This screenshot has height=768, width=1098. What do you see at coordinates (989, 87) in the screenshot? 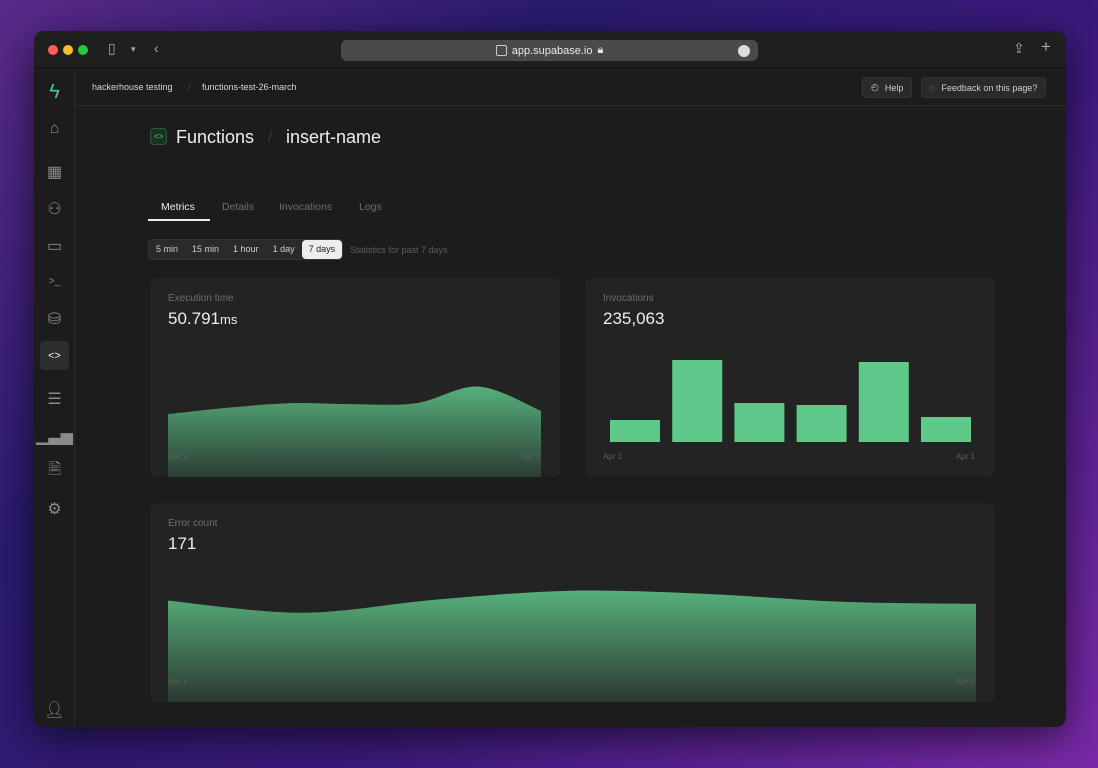
I see `feedback-label: Feedback on this page?` at bounding box center [989, 87].